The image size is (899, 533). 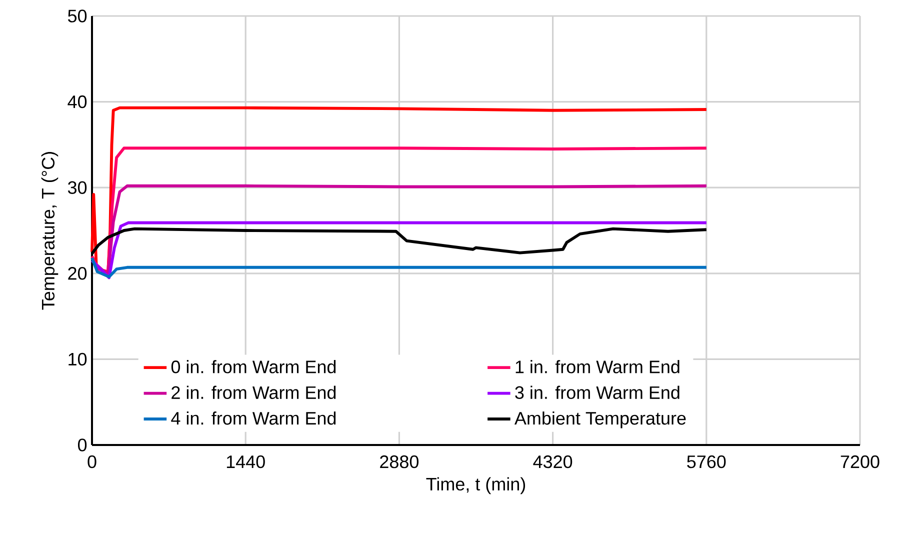 What do you see at coordinates (860, 461) in the screenshot?
I see `x-tick-label: 7200` at bounding box center [860, 461].